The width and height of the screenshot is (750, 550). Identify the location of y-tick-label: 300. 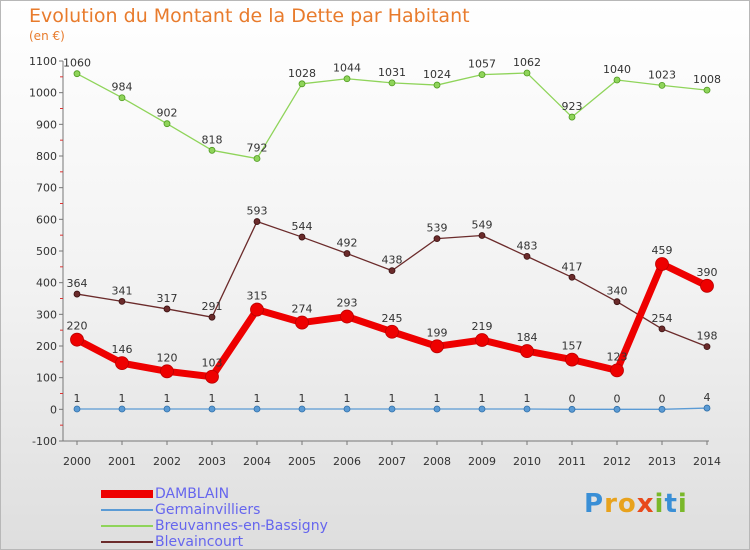
(46, 314).